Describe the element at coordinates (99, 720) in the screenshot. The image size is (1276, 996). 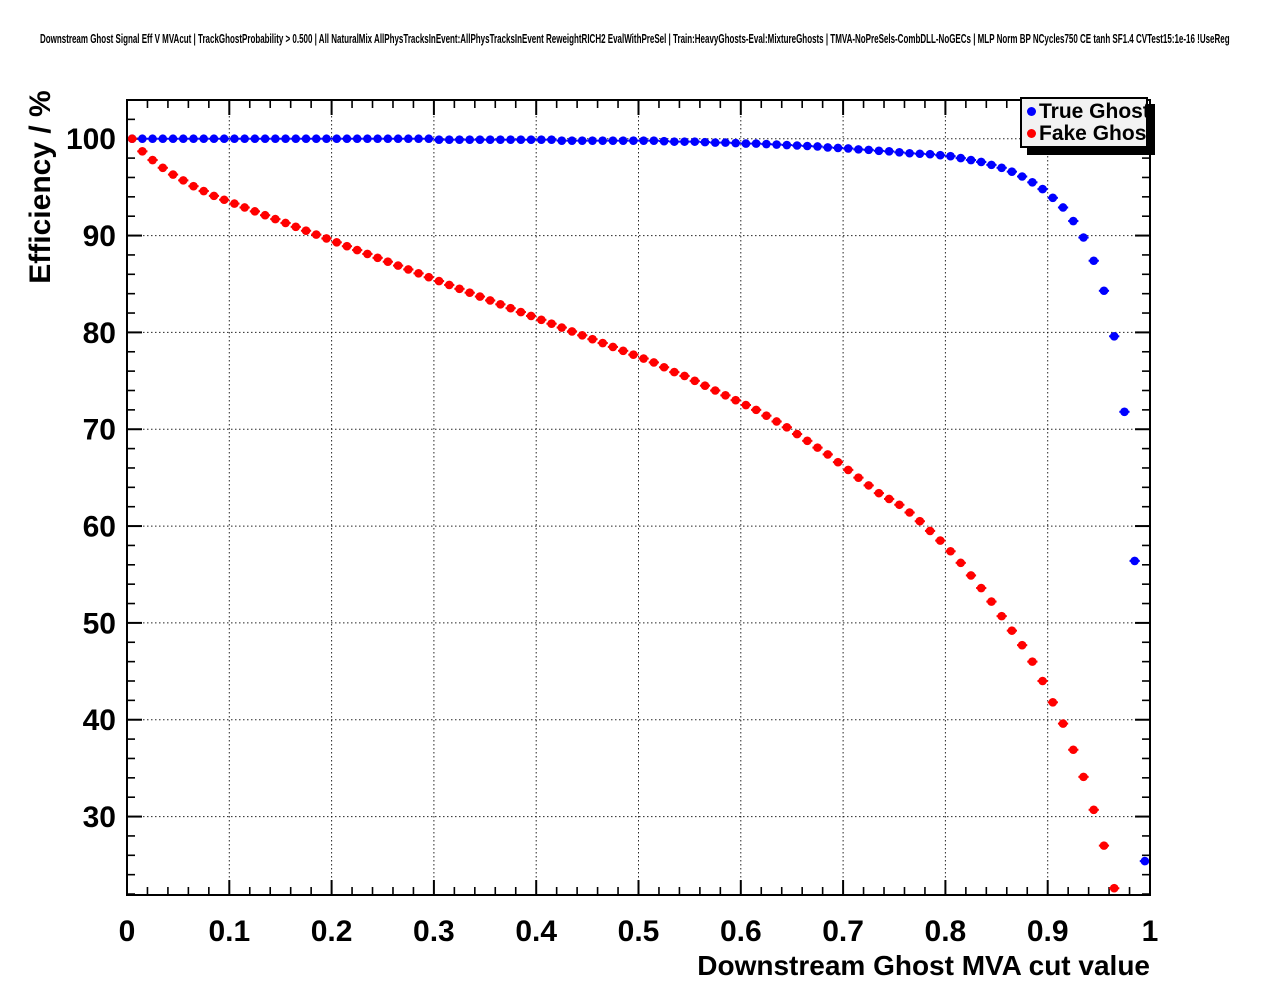
I see `y-tick-label: 40` at that location.